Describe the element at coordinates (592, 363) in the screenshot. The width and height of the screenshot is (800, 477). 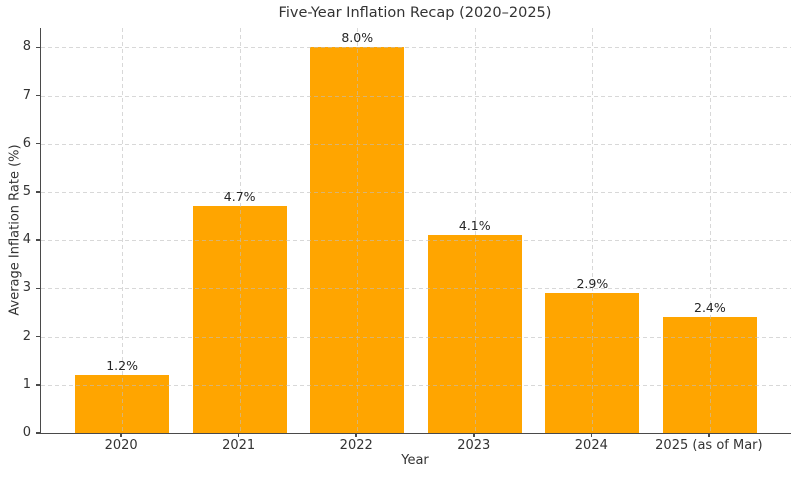
I see `bar-2024` at that location.